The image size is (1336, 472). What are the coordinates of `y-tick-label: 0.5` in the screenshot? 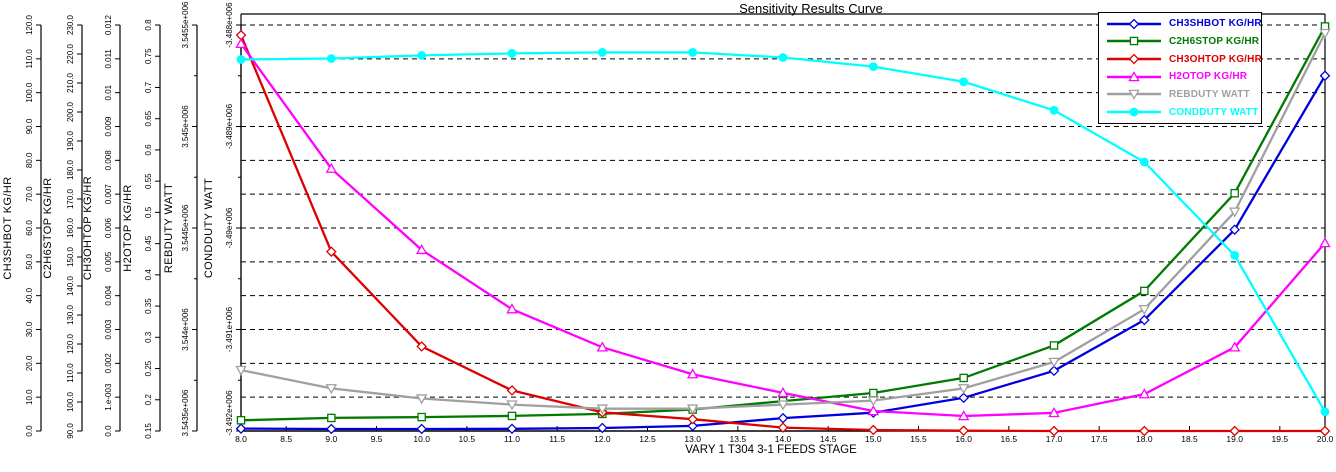 It's located at (148, 212).